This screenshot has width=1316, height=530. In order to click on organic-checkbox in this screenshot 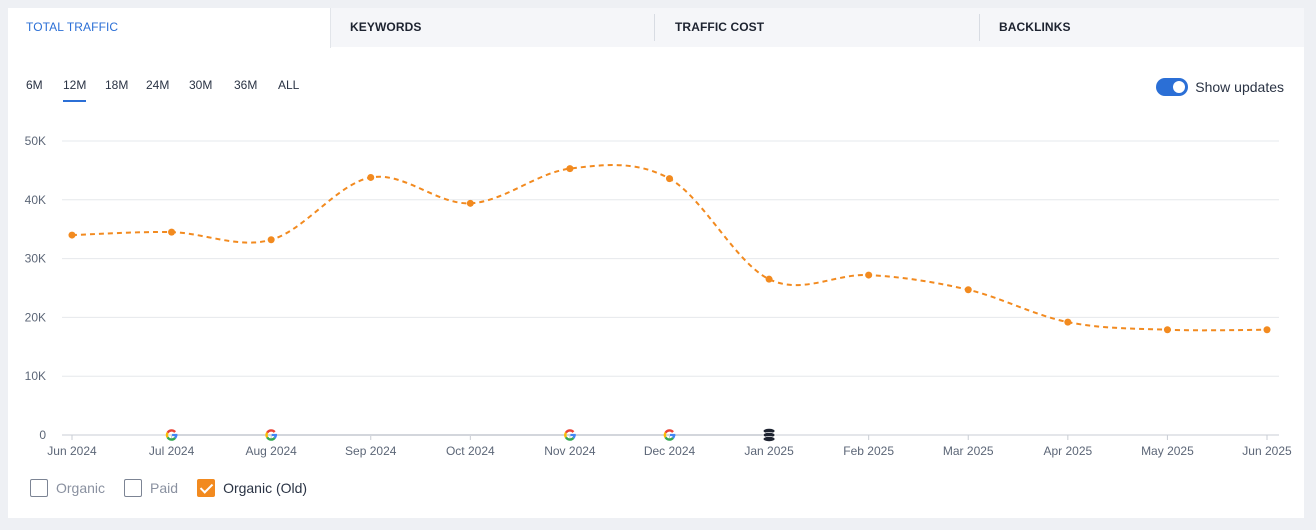, I will do `click(39, 488)`.